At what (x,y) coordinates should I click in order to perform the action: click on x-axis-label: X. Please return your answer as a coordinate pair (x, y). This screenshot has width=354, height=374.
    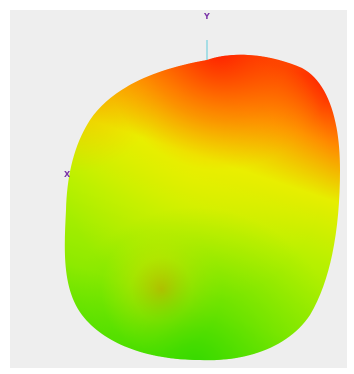
    Looking at the image, I should click on (67, 174).